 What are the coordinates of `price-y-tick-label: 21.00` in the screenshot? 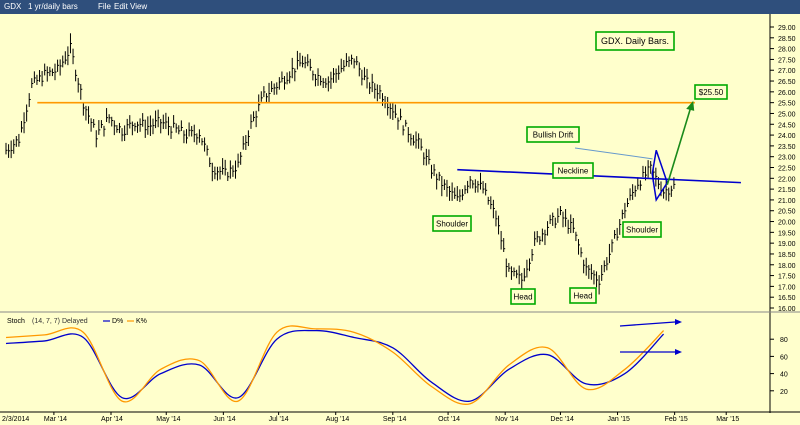 It's located at (787, 201).